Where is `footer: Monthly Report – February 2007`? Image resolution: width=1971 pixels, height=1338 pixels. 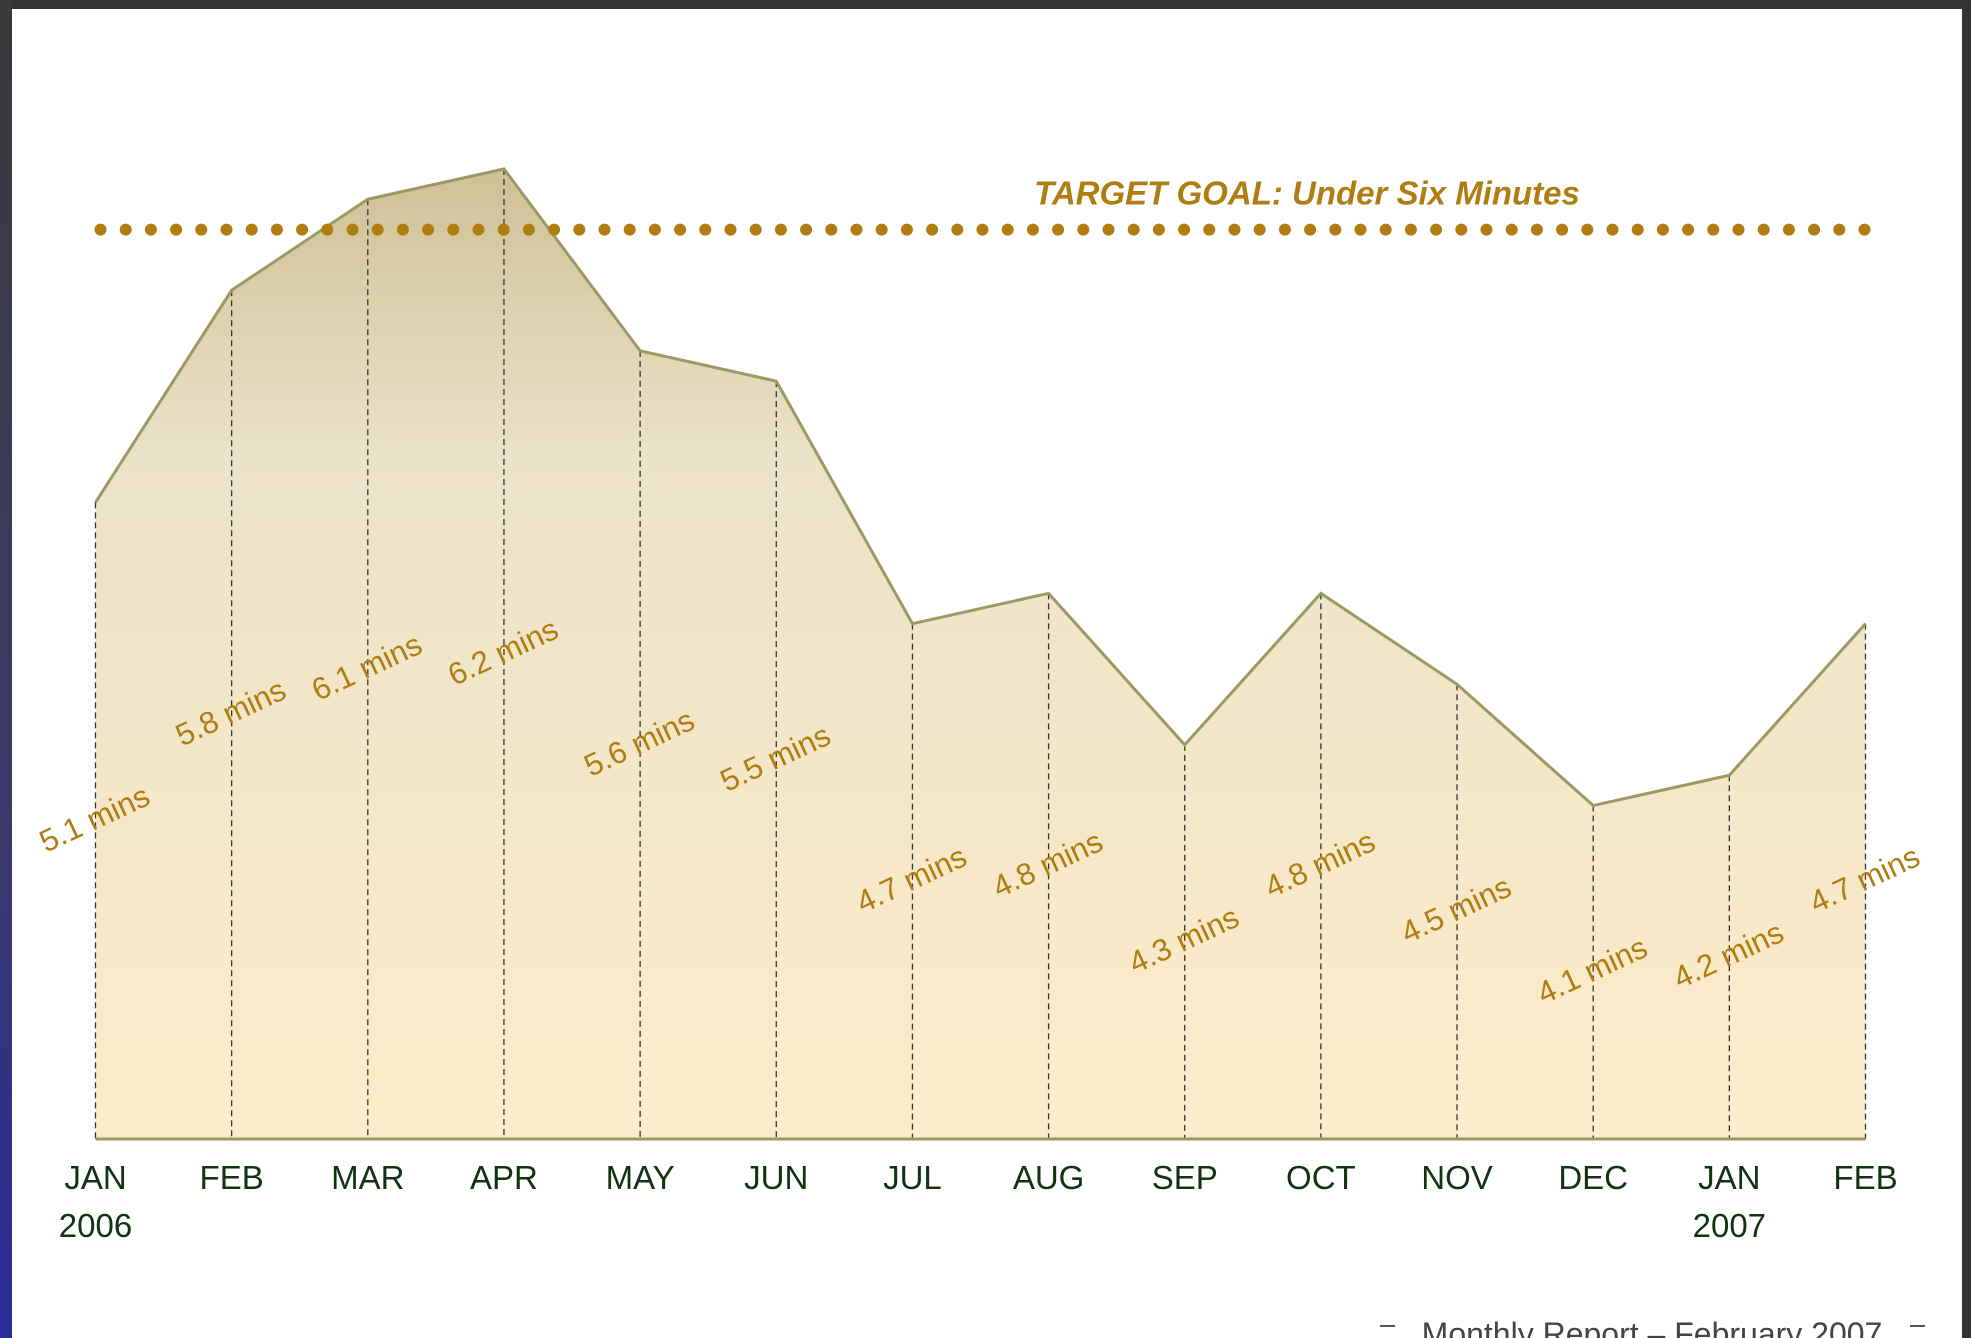
footer: Monthly Report – February 2007 is located at coordinates (1652, 1327).